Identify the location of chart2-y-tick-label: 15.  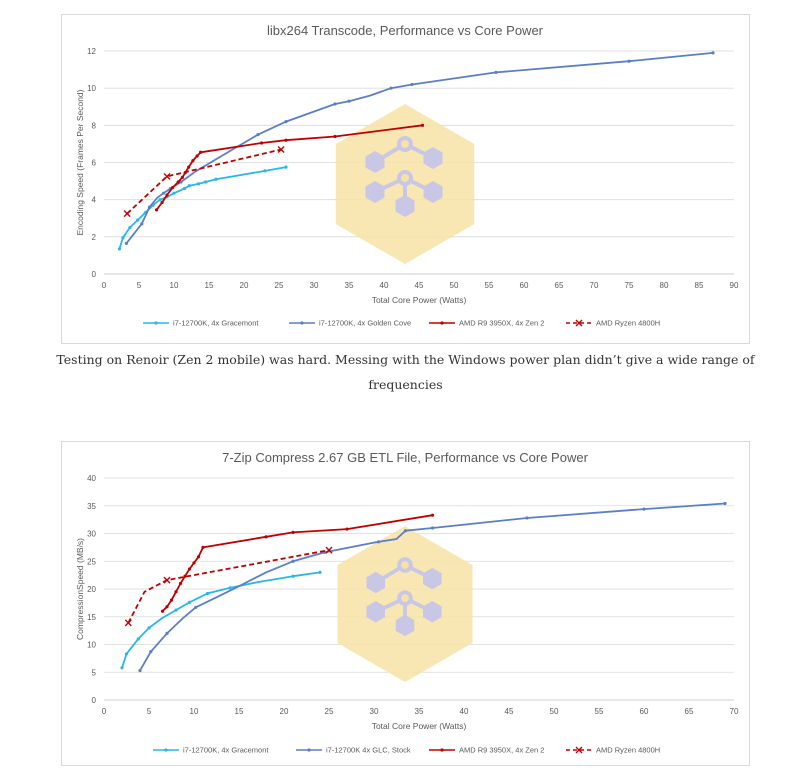
(91, 617).